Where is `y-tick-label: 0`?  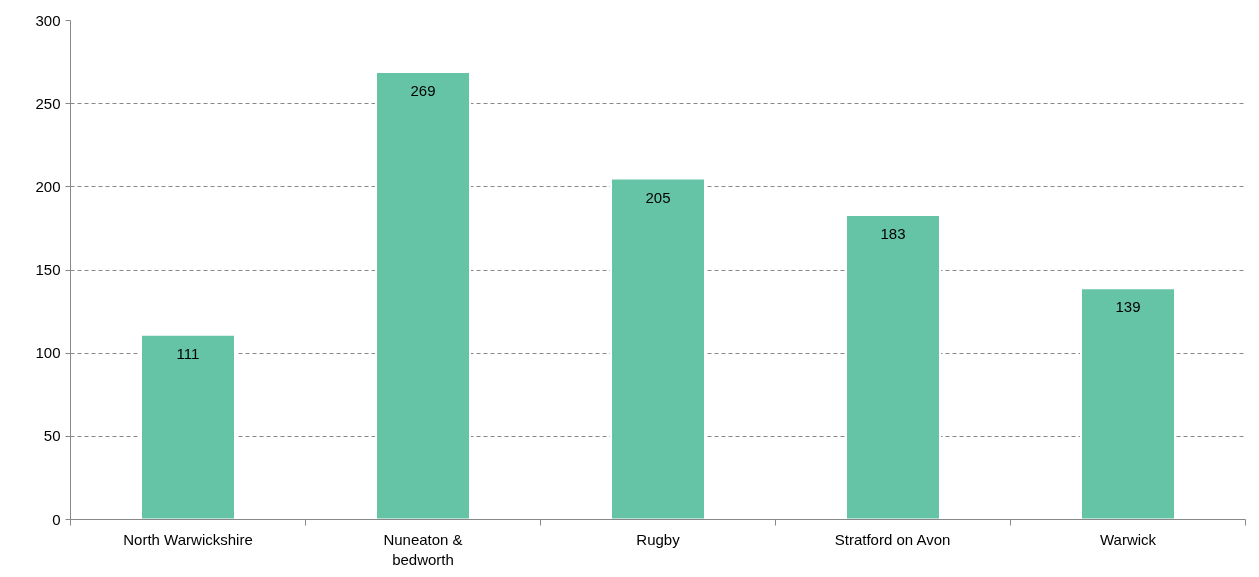
y-tick-label: 0 is located at coordinates (56, 519).